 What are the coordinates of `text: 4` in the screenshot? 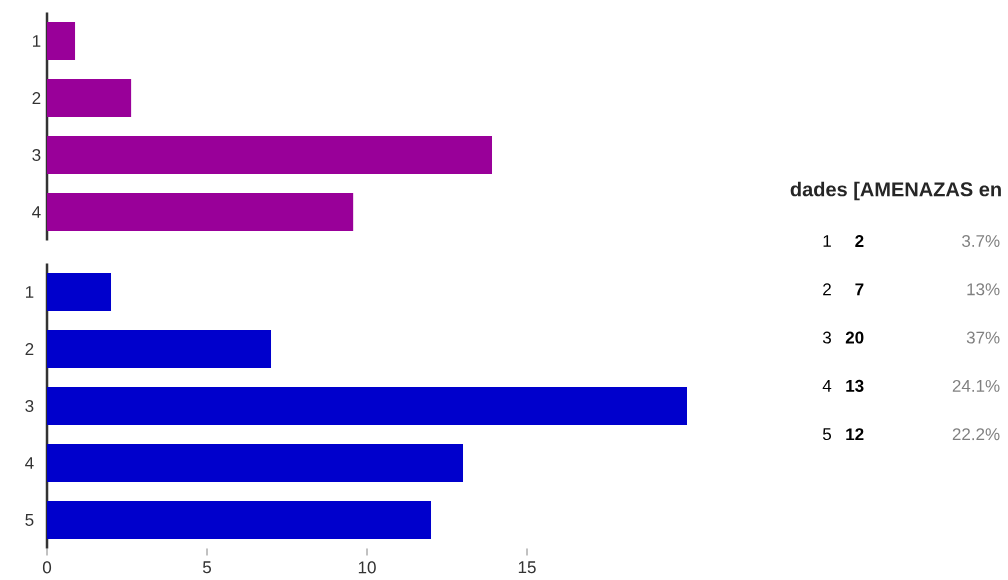 It's located at (827, 386).